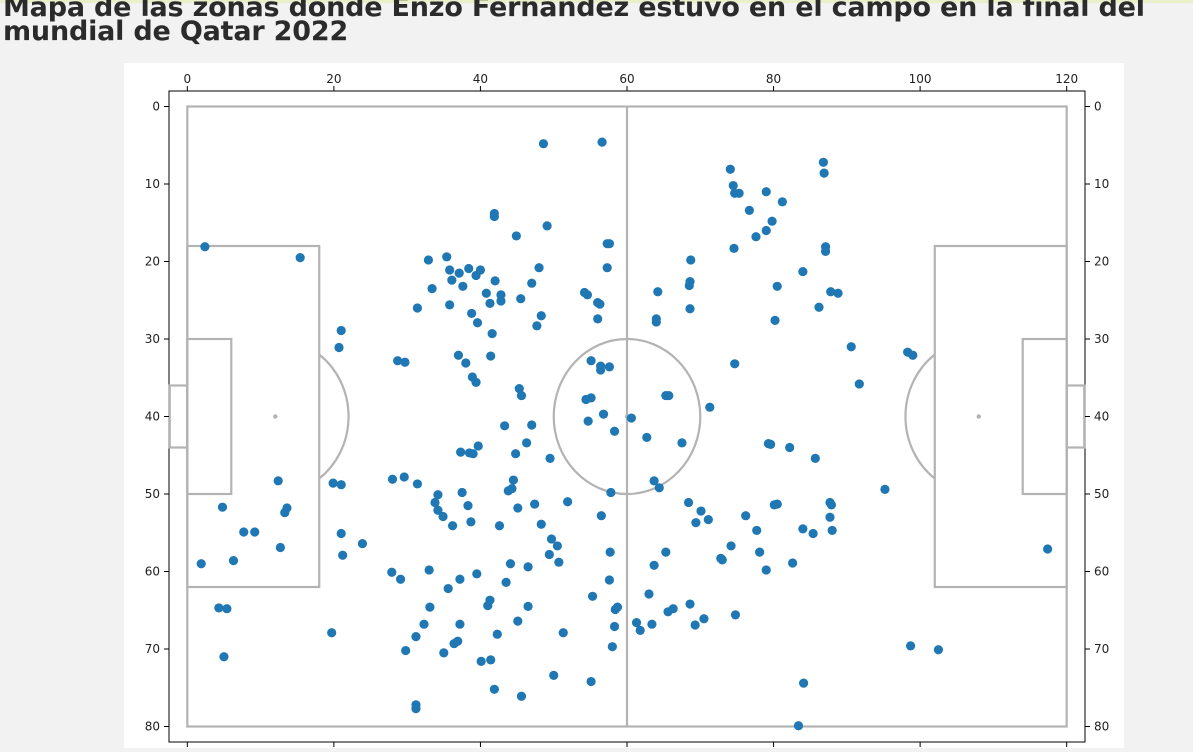  Describe the element at coordinates (1000, 416) in the screenshot. I see `right-penalty-box` at that location.